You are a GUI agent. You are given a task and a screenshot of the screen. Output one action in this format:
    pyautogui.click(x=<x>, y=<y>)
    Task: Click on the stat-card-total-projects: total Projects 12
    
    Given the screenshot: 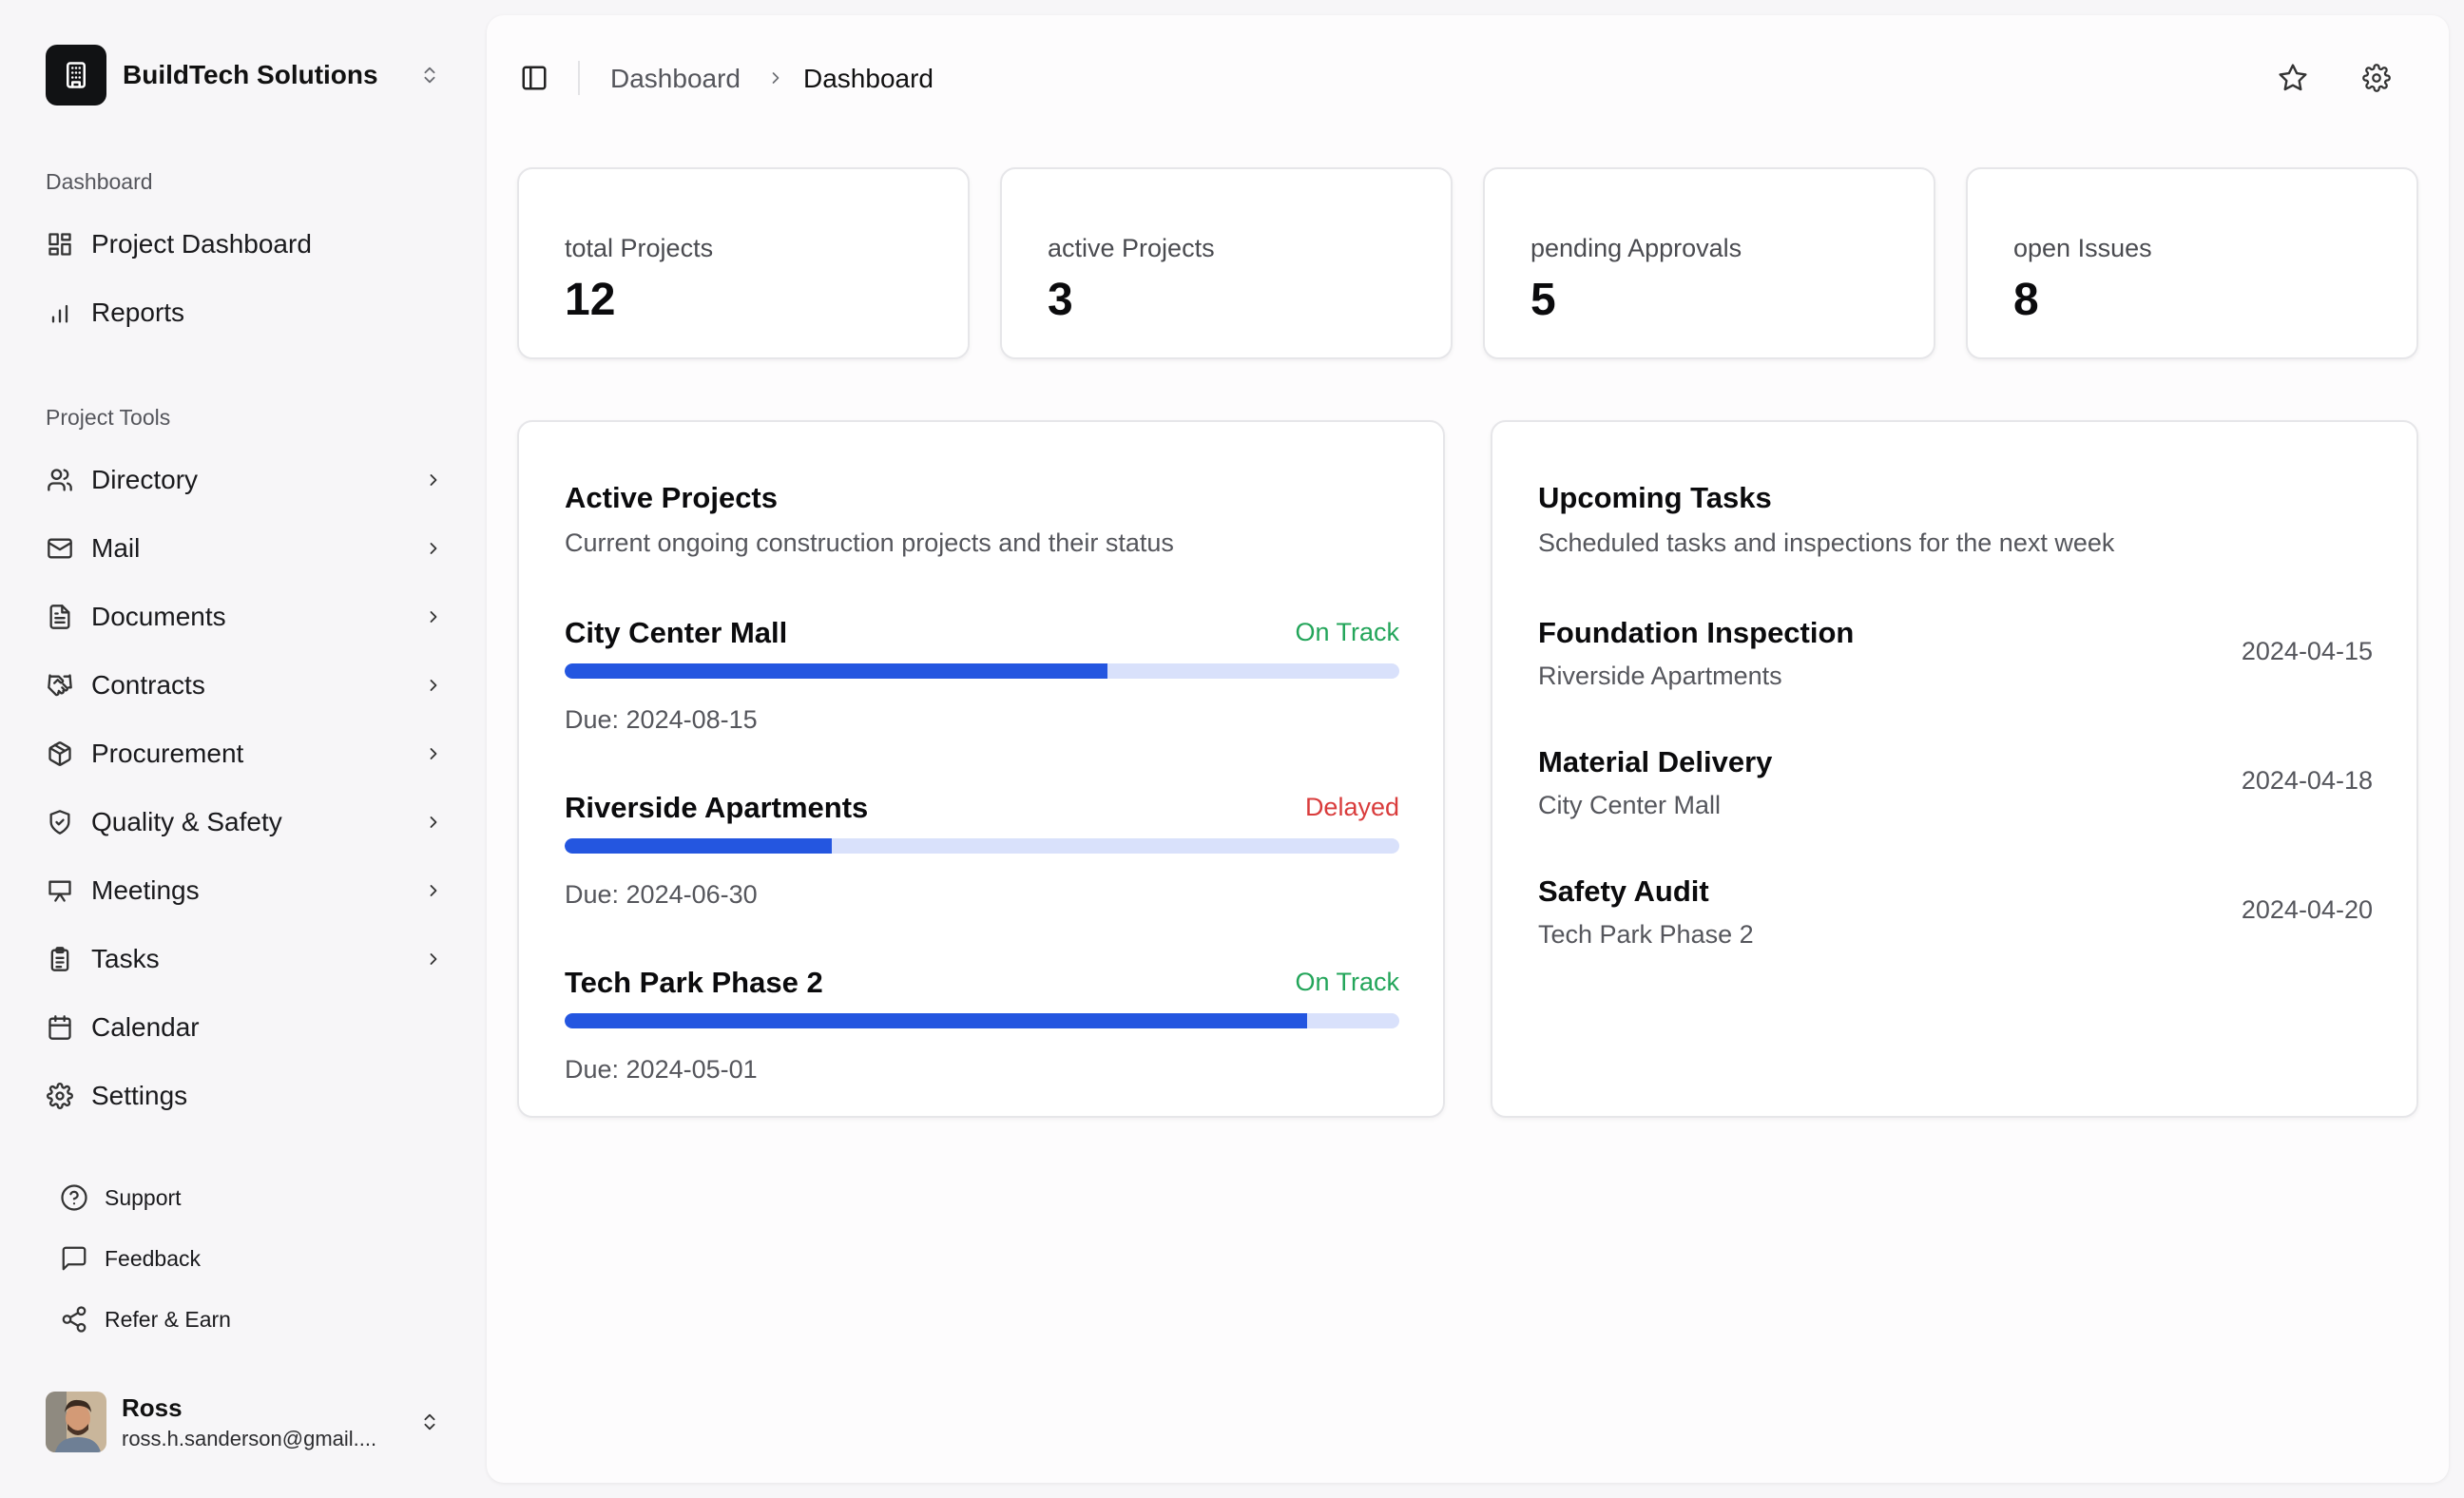 What is the action you would take?
    pyautogui.click(x=743, y=263)
    